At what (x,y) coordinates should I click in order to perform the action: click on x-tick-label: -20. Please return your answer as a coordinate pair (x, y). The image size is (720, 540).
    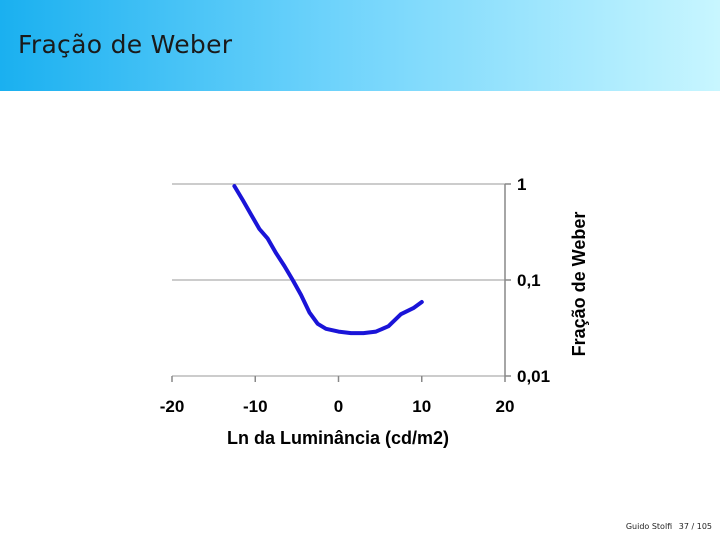
    Looking at the image, I should click on (172, 406).